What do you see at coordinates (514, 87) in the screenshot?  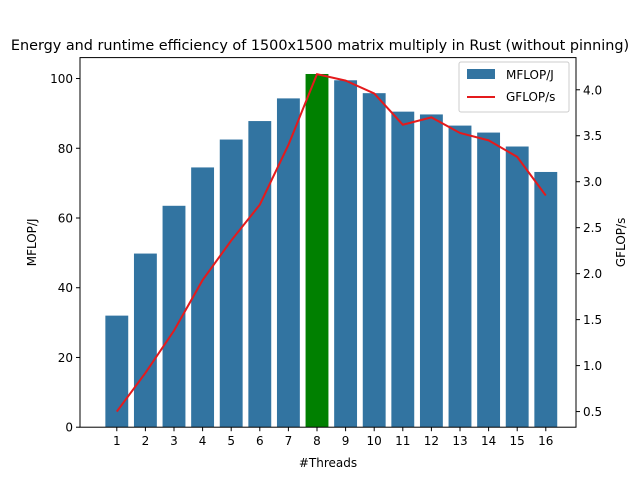 I see `legend: MFLOP/J GFLOP/s` at bounding box center [514, 87].